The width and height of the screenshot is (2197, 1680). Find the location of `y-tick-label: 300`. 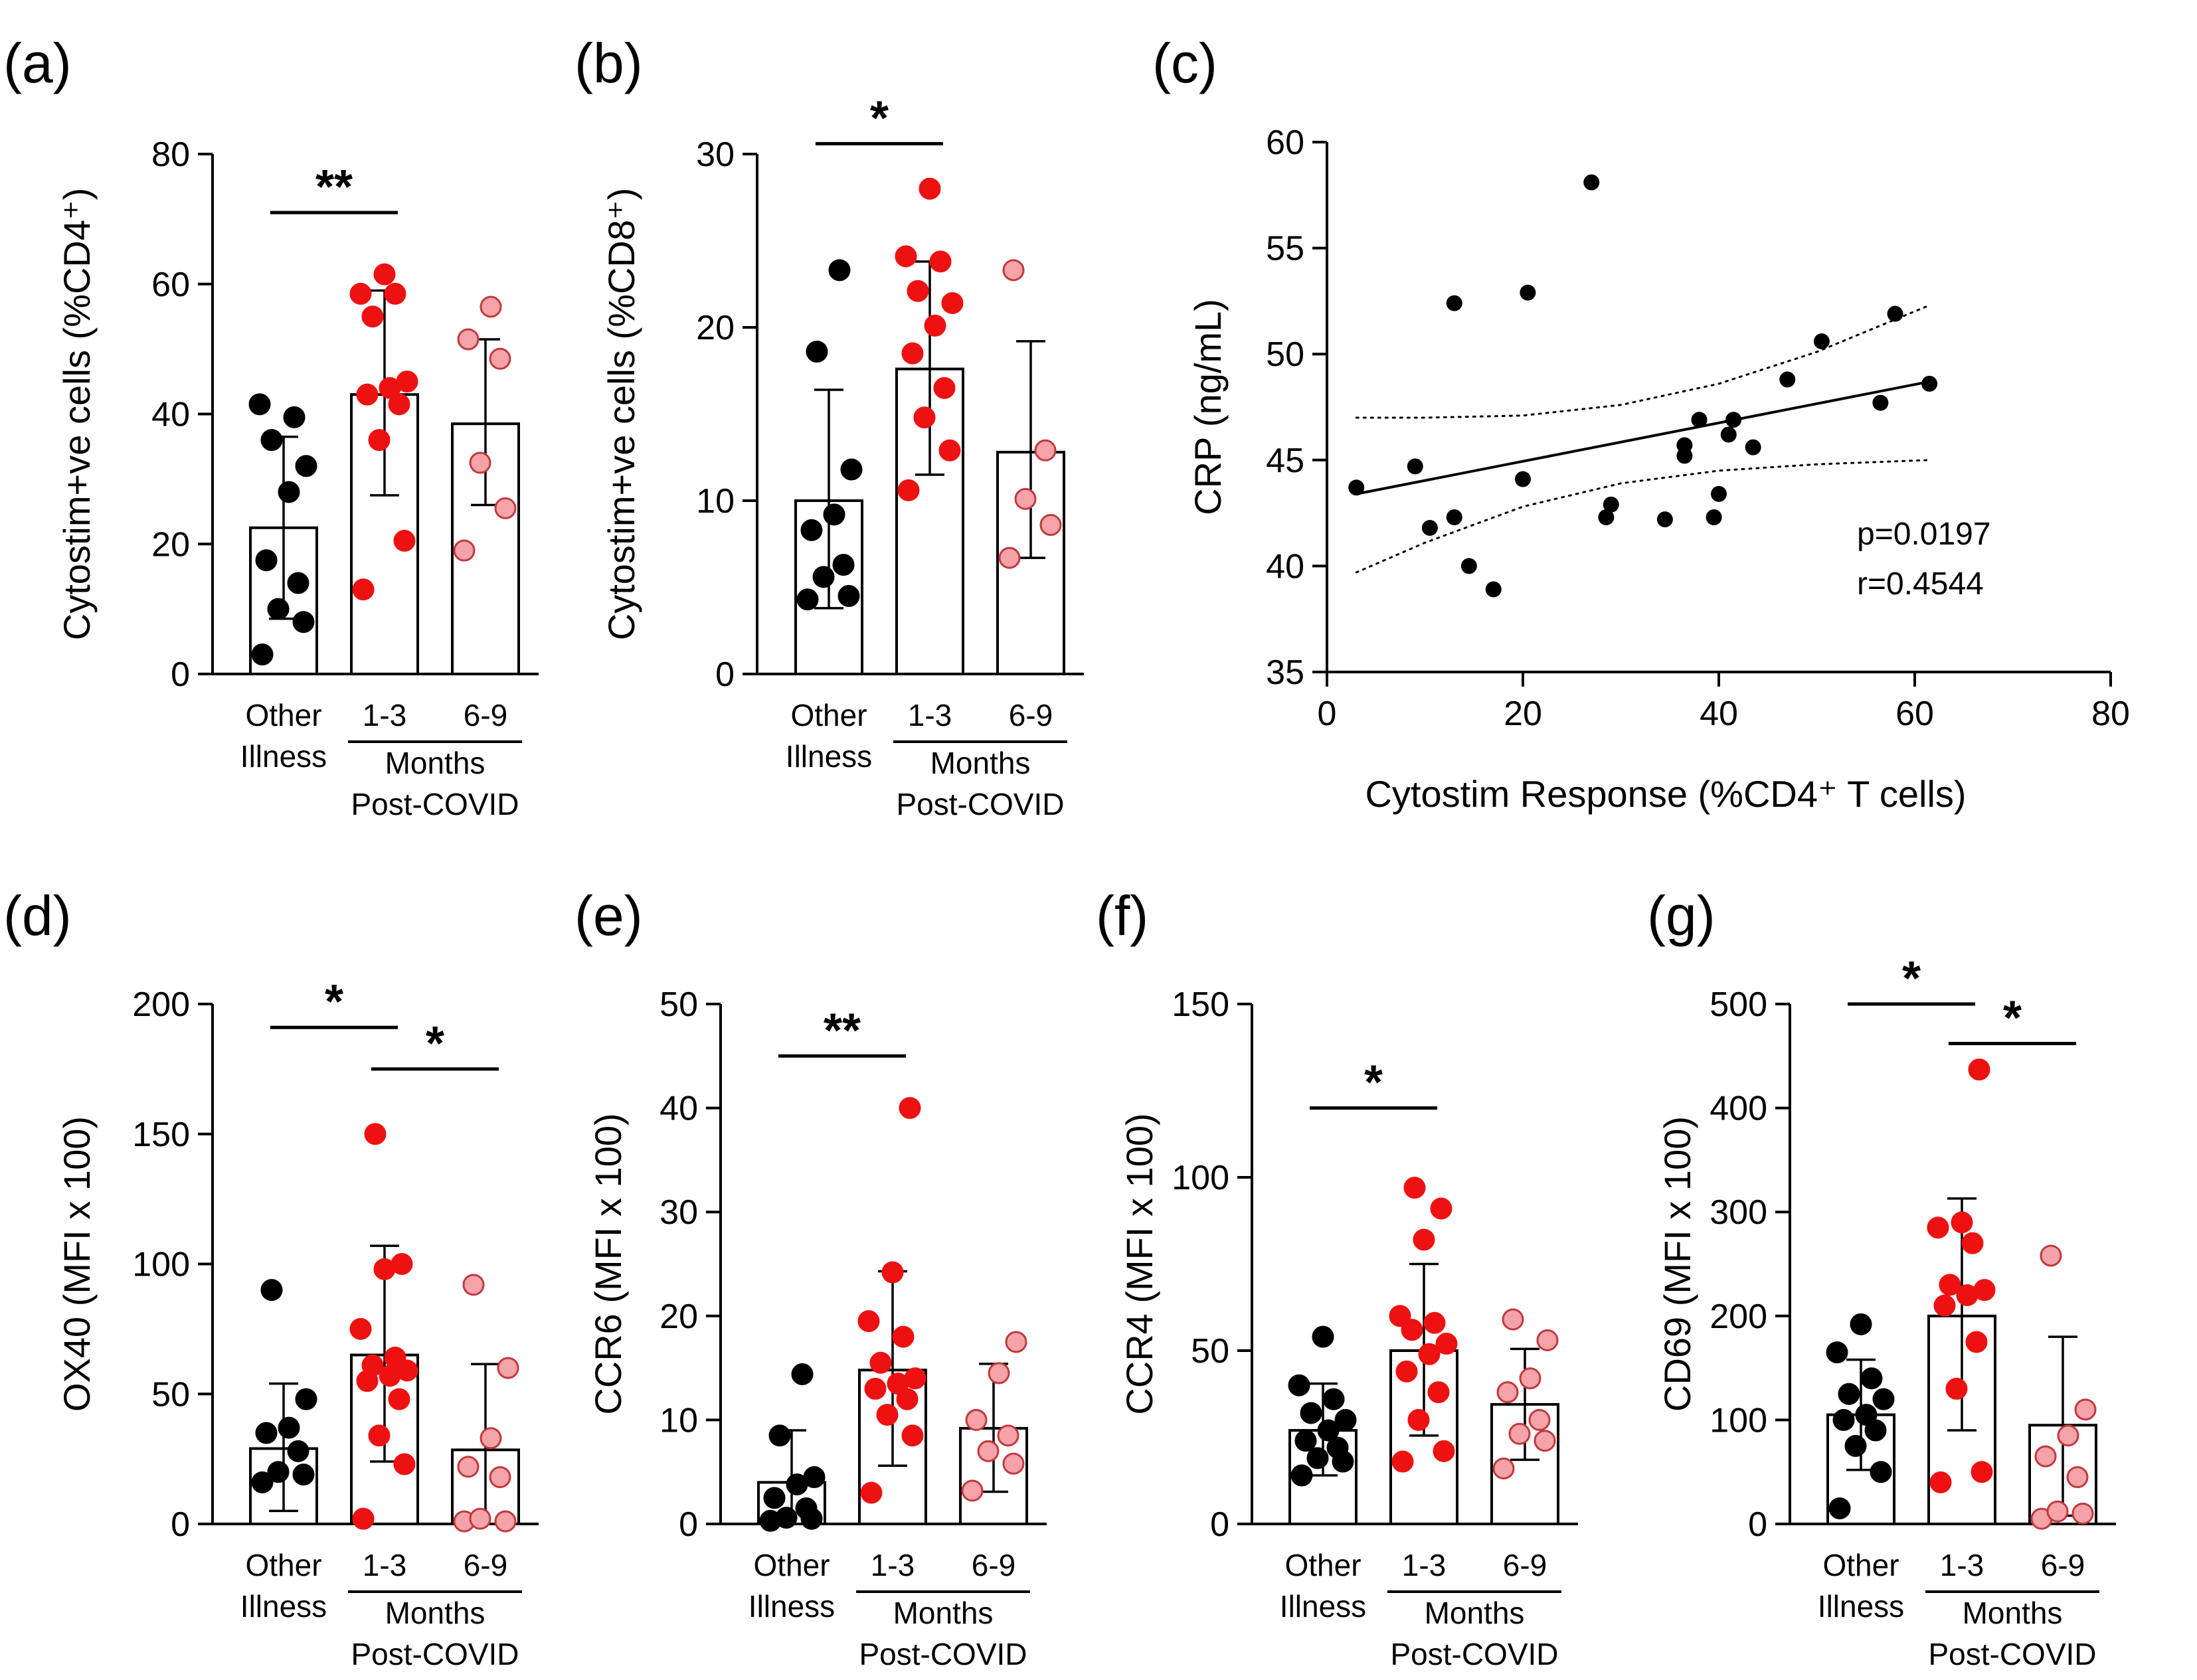

y-tick-label: 300 is located at coordinates (1738, 1212).